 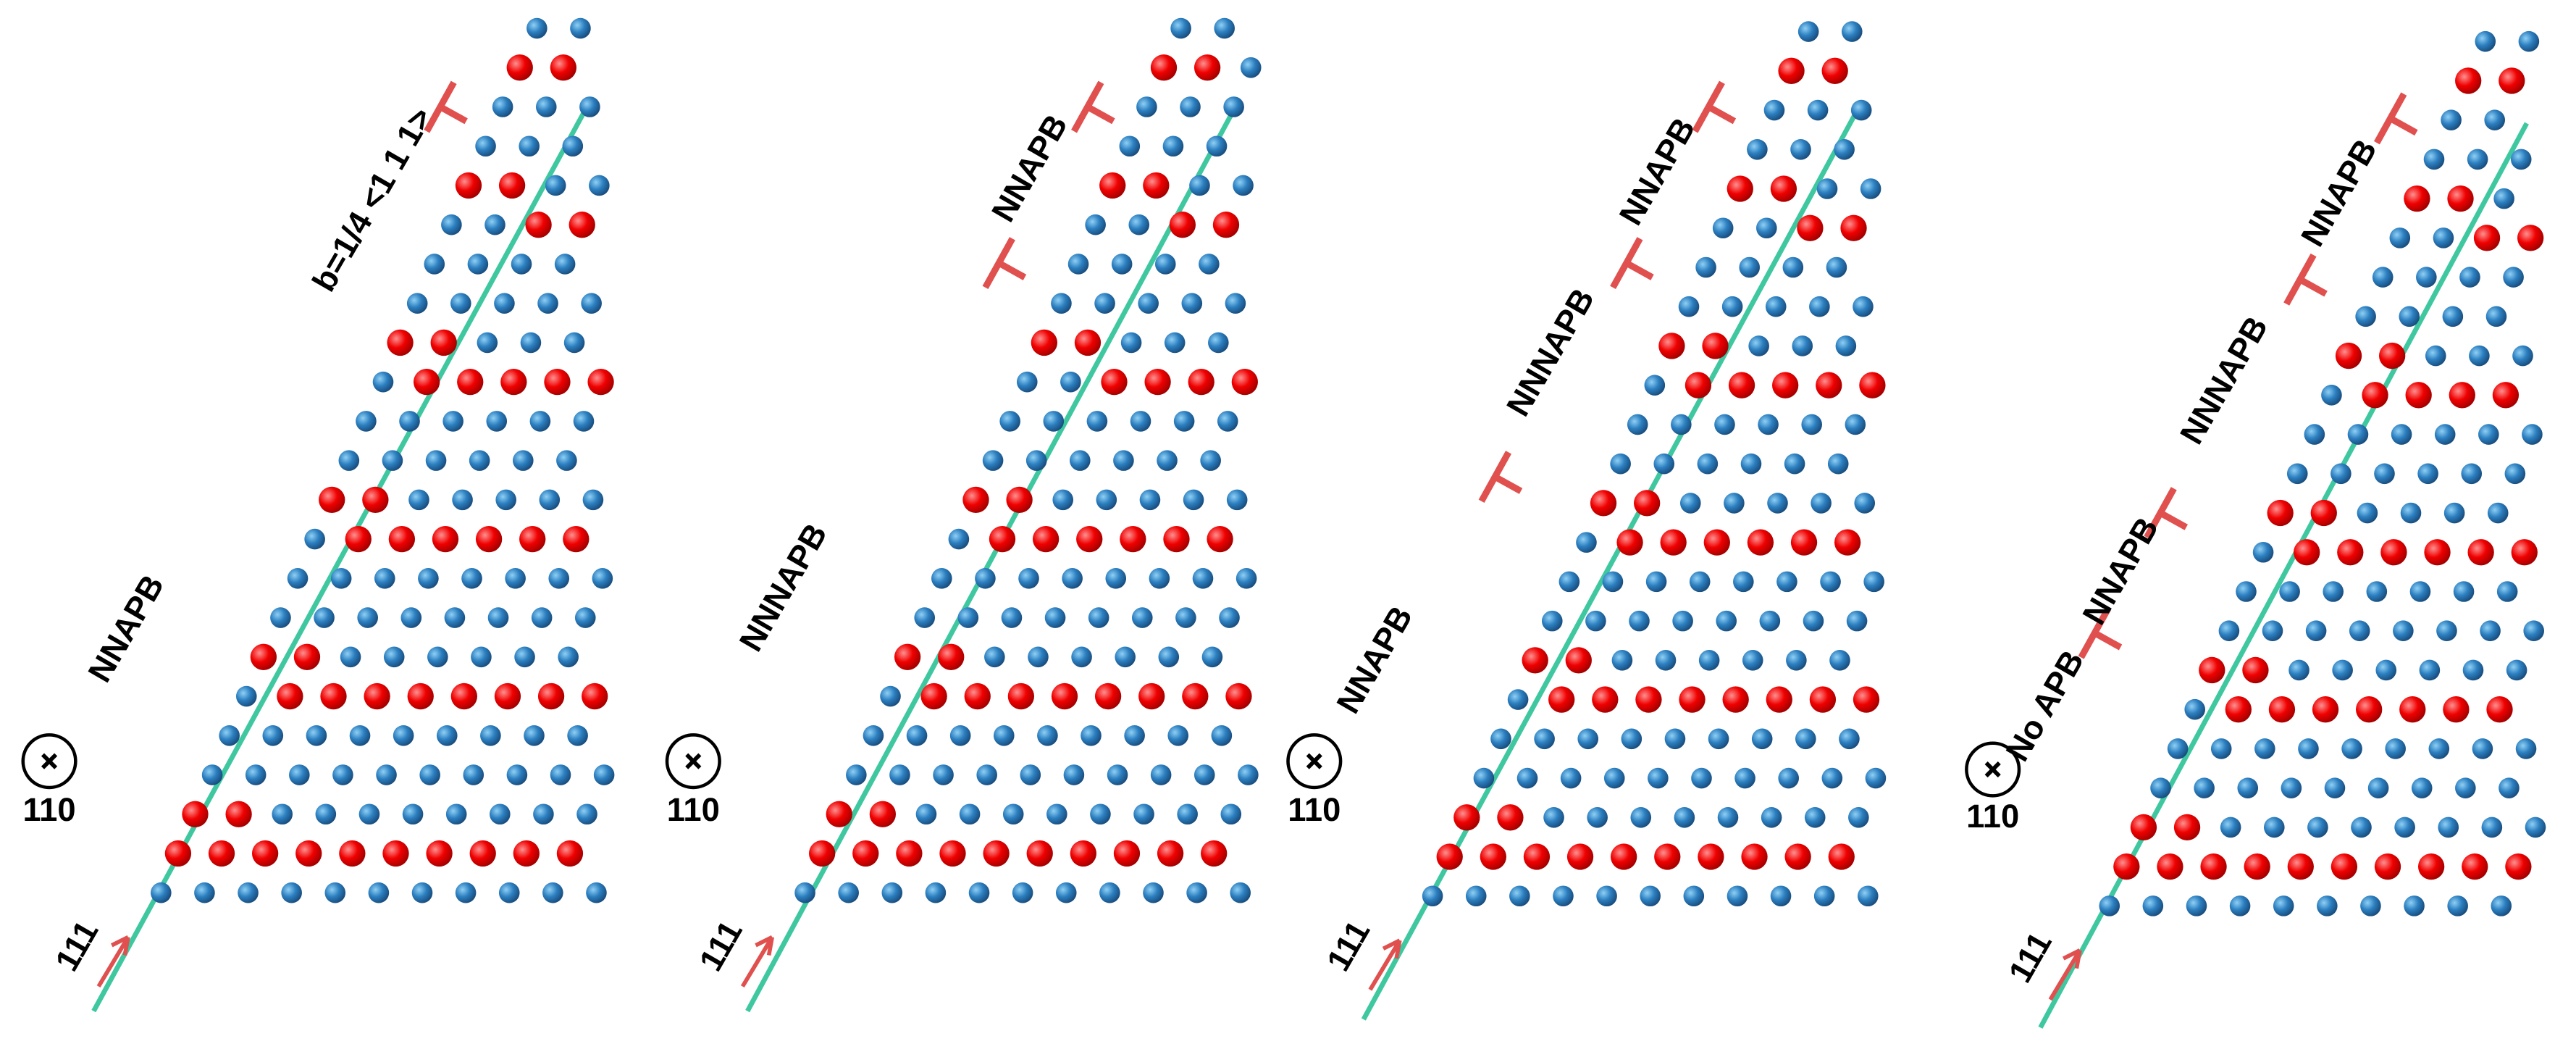 What do you see at coordinates (2045, 705) in the screenshot?
I see `apb-label: No APB` at bounding box center [2045, 705].